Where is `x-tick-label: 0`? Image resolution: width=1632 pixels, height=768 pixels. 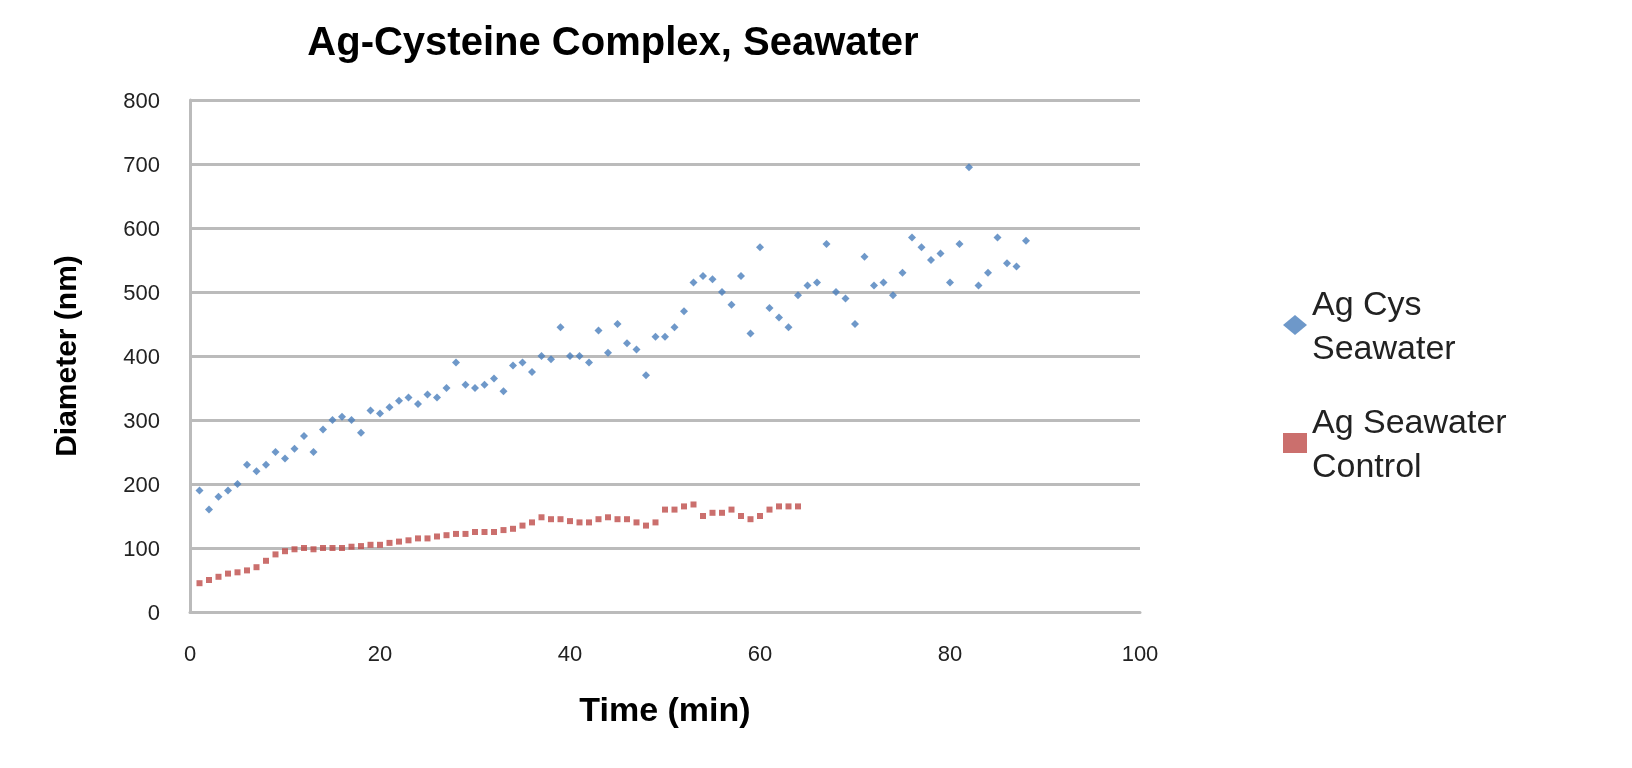 x-tick-label: 0 is located at coordinates (190, 653).